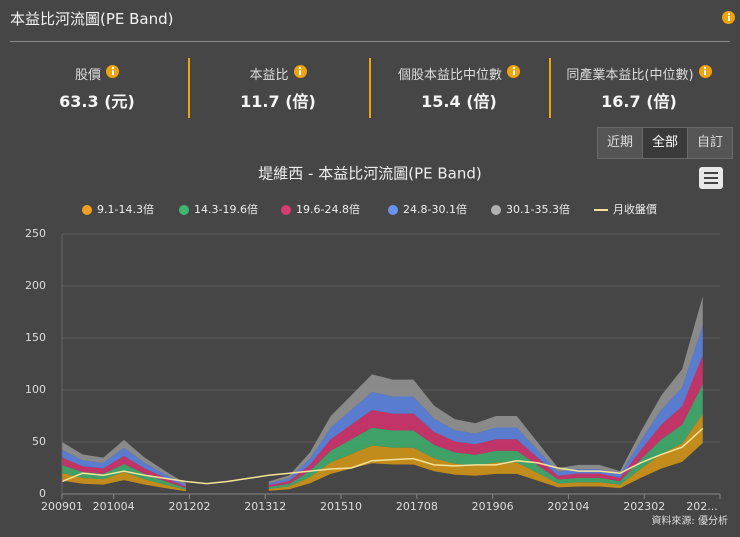 The width and height of the screenshot is (740, 537). Describe the element at coordinates (435, 209) in the screenshot. I see `legend-label: 24.8-30.1倍` at that location.